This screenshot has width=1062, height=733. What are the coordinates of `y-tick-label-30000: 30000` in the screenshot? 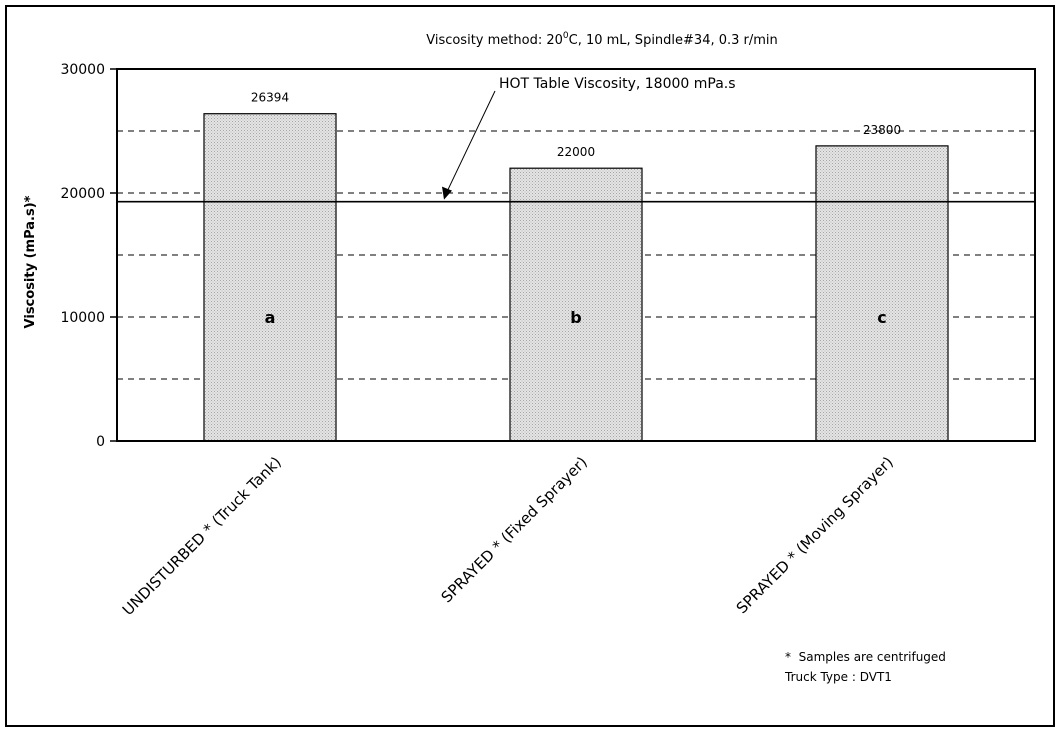 It's located at (82, 70).